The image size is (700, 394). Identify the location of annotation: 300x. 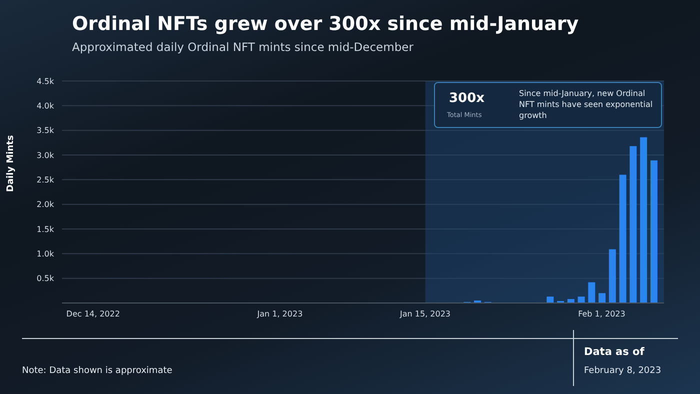
(467, 98).